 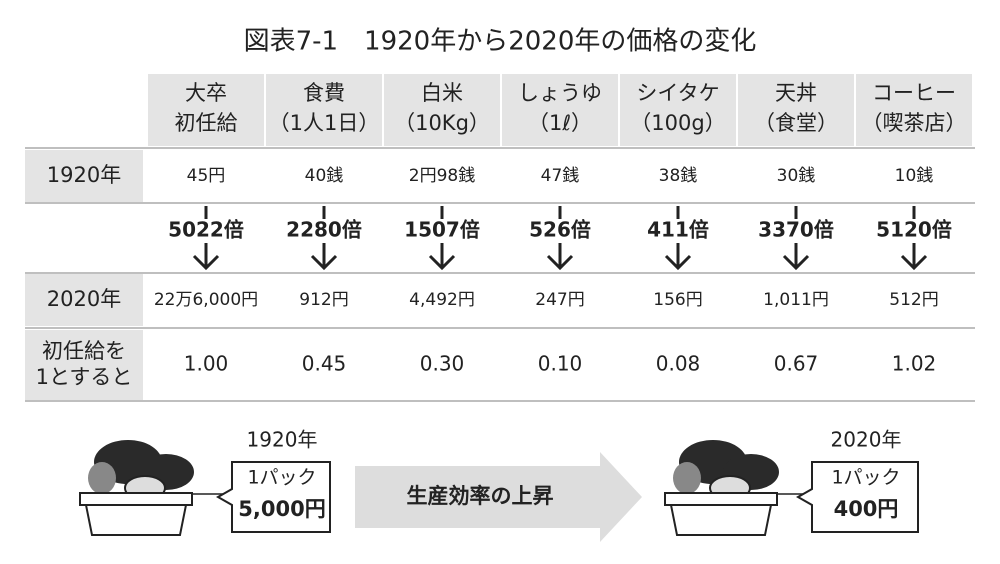 What do you see at coordinates (206, 93) in the screenshot?
I see `header-text: 大卒` at bounding box center [206, 93].